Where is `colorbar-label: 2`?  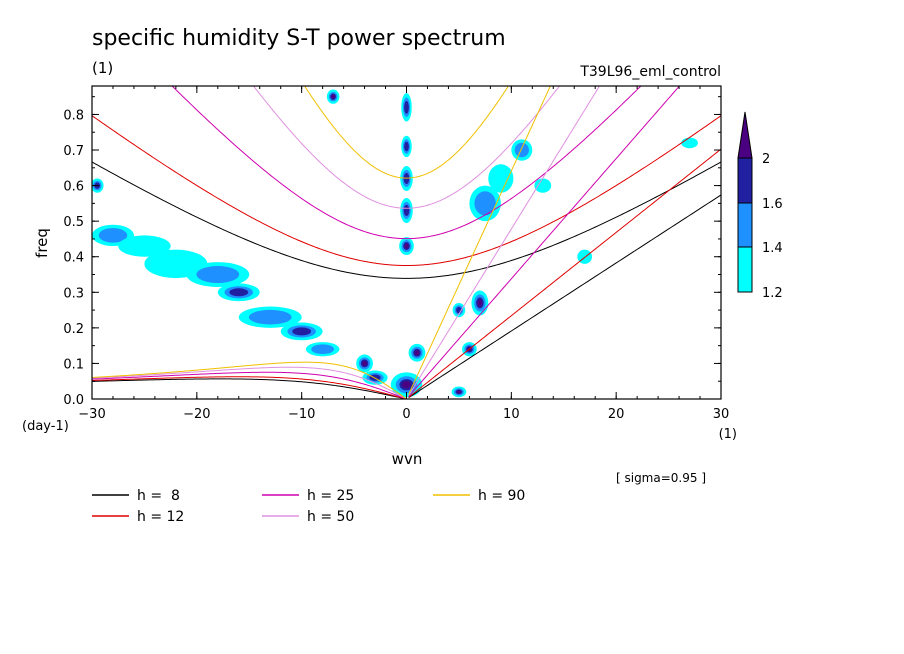 colorbar-label: 2 is located at coordinates (766, 159).